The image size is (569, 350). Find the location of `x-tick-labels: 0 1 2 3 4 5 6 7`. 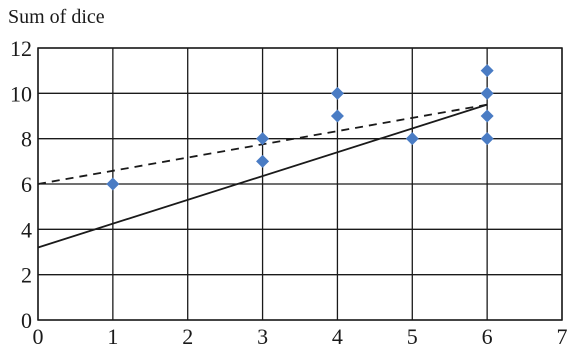

x-tick-labels: 0 1 2 3 4 5 6 7 is located at coordinates (300, 336).